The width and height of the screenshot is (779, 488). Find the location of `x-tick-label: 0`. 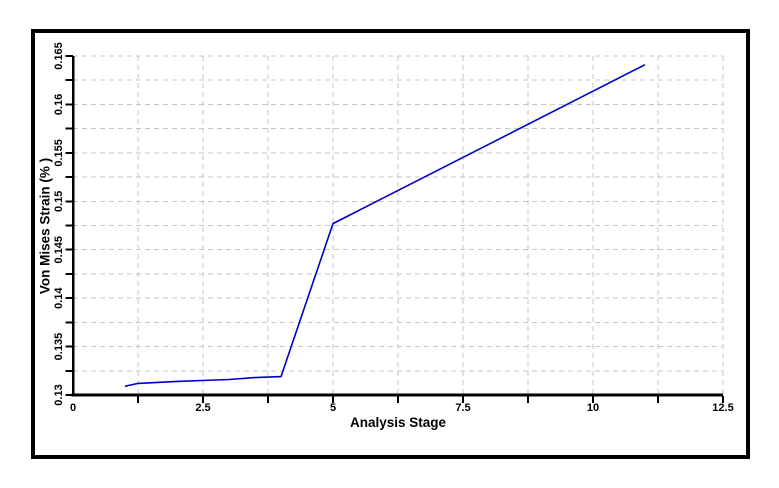

x-tick-label: 0 is located at coordinates (73, 408).